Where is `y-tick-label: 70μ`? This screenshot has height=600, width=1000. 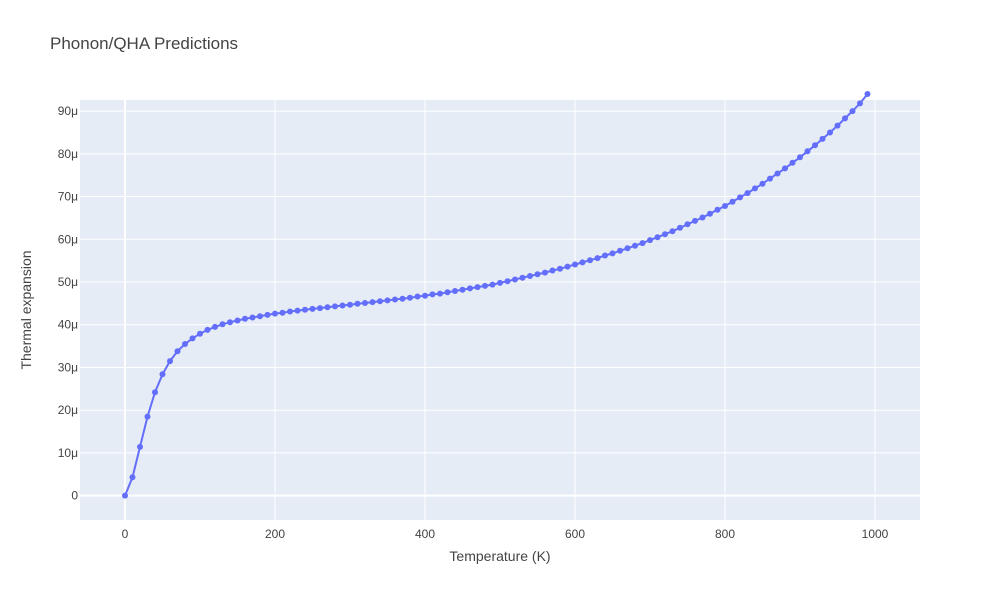 y-tick-label: 70μ is located at coordinates (68, 197).